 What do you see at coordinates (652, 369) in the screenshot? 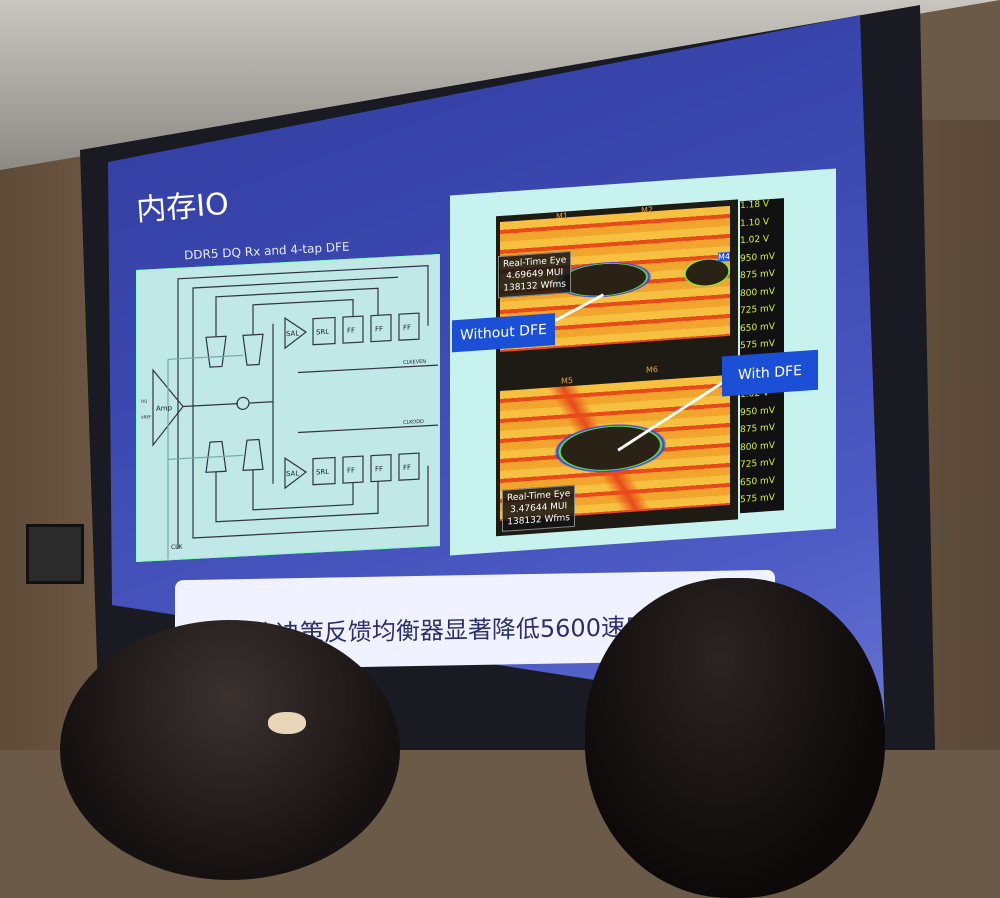
I see `marker-m6: M6` at bounding box center [652, 369].